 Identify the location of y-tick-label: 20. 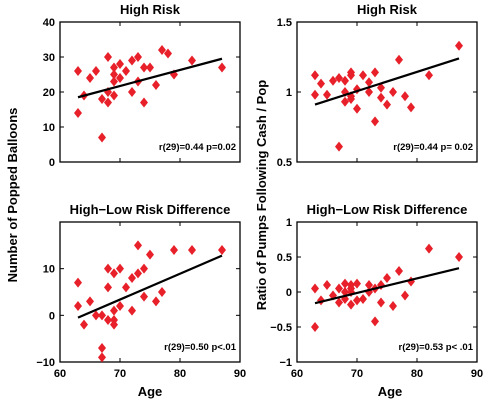
(49, 93).